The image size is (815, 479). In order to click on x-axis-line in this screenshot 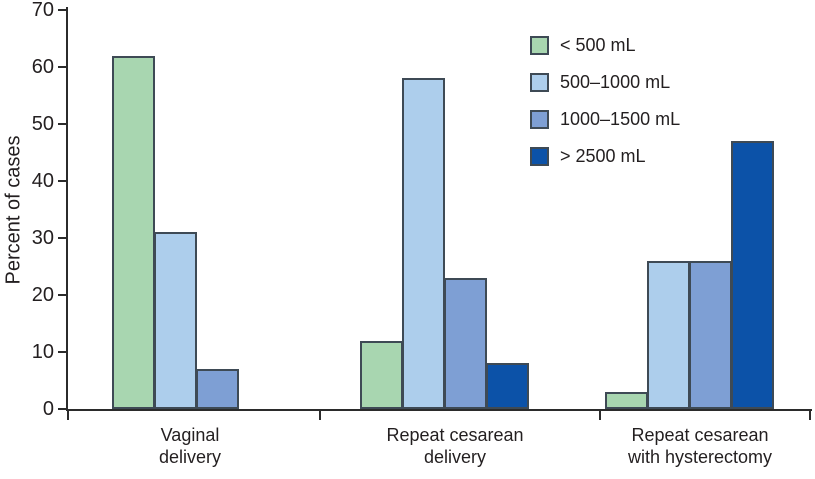, I will do `click(439, 410)`.